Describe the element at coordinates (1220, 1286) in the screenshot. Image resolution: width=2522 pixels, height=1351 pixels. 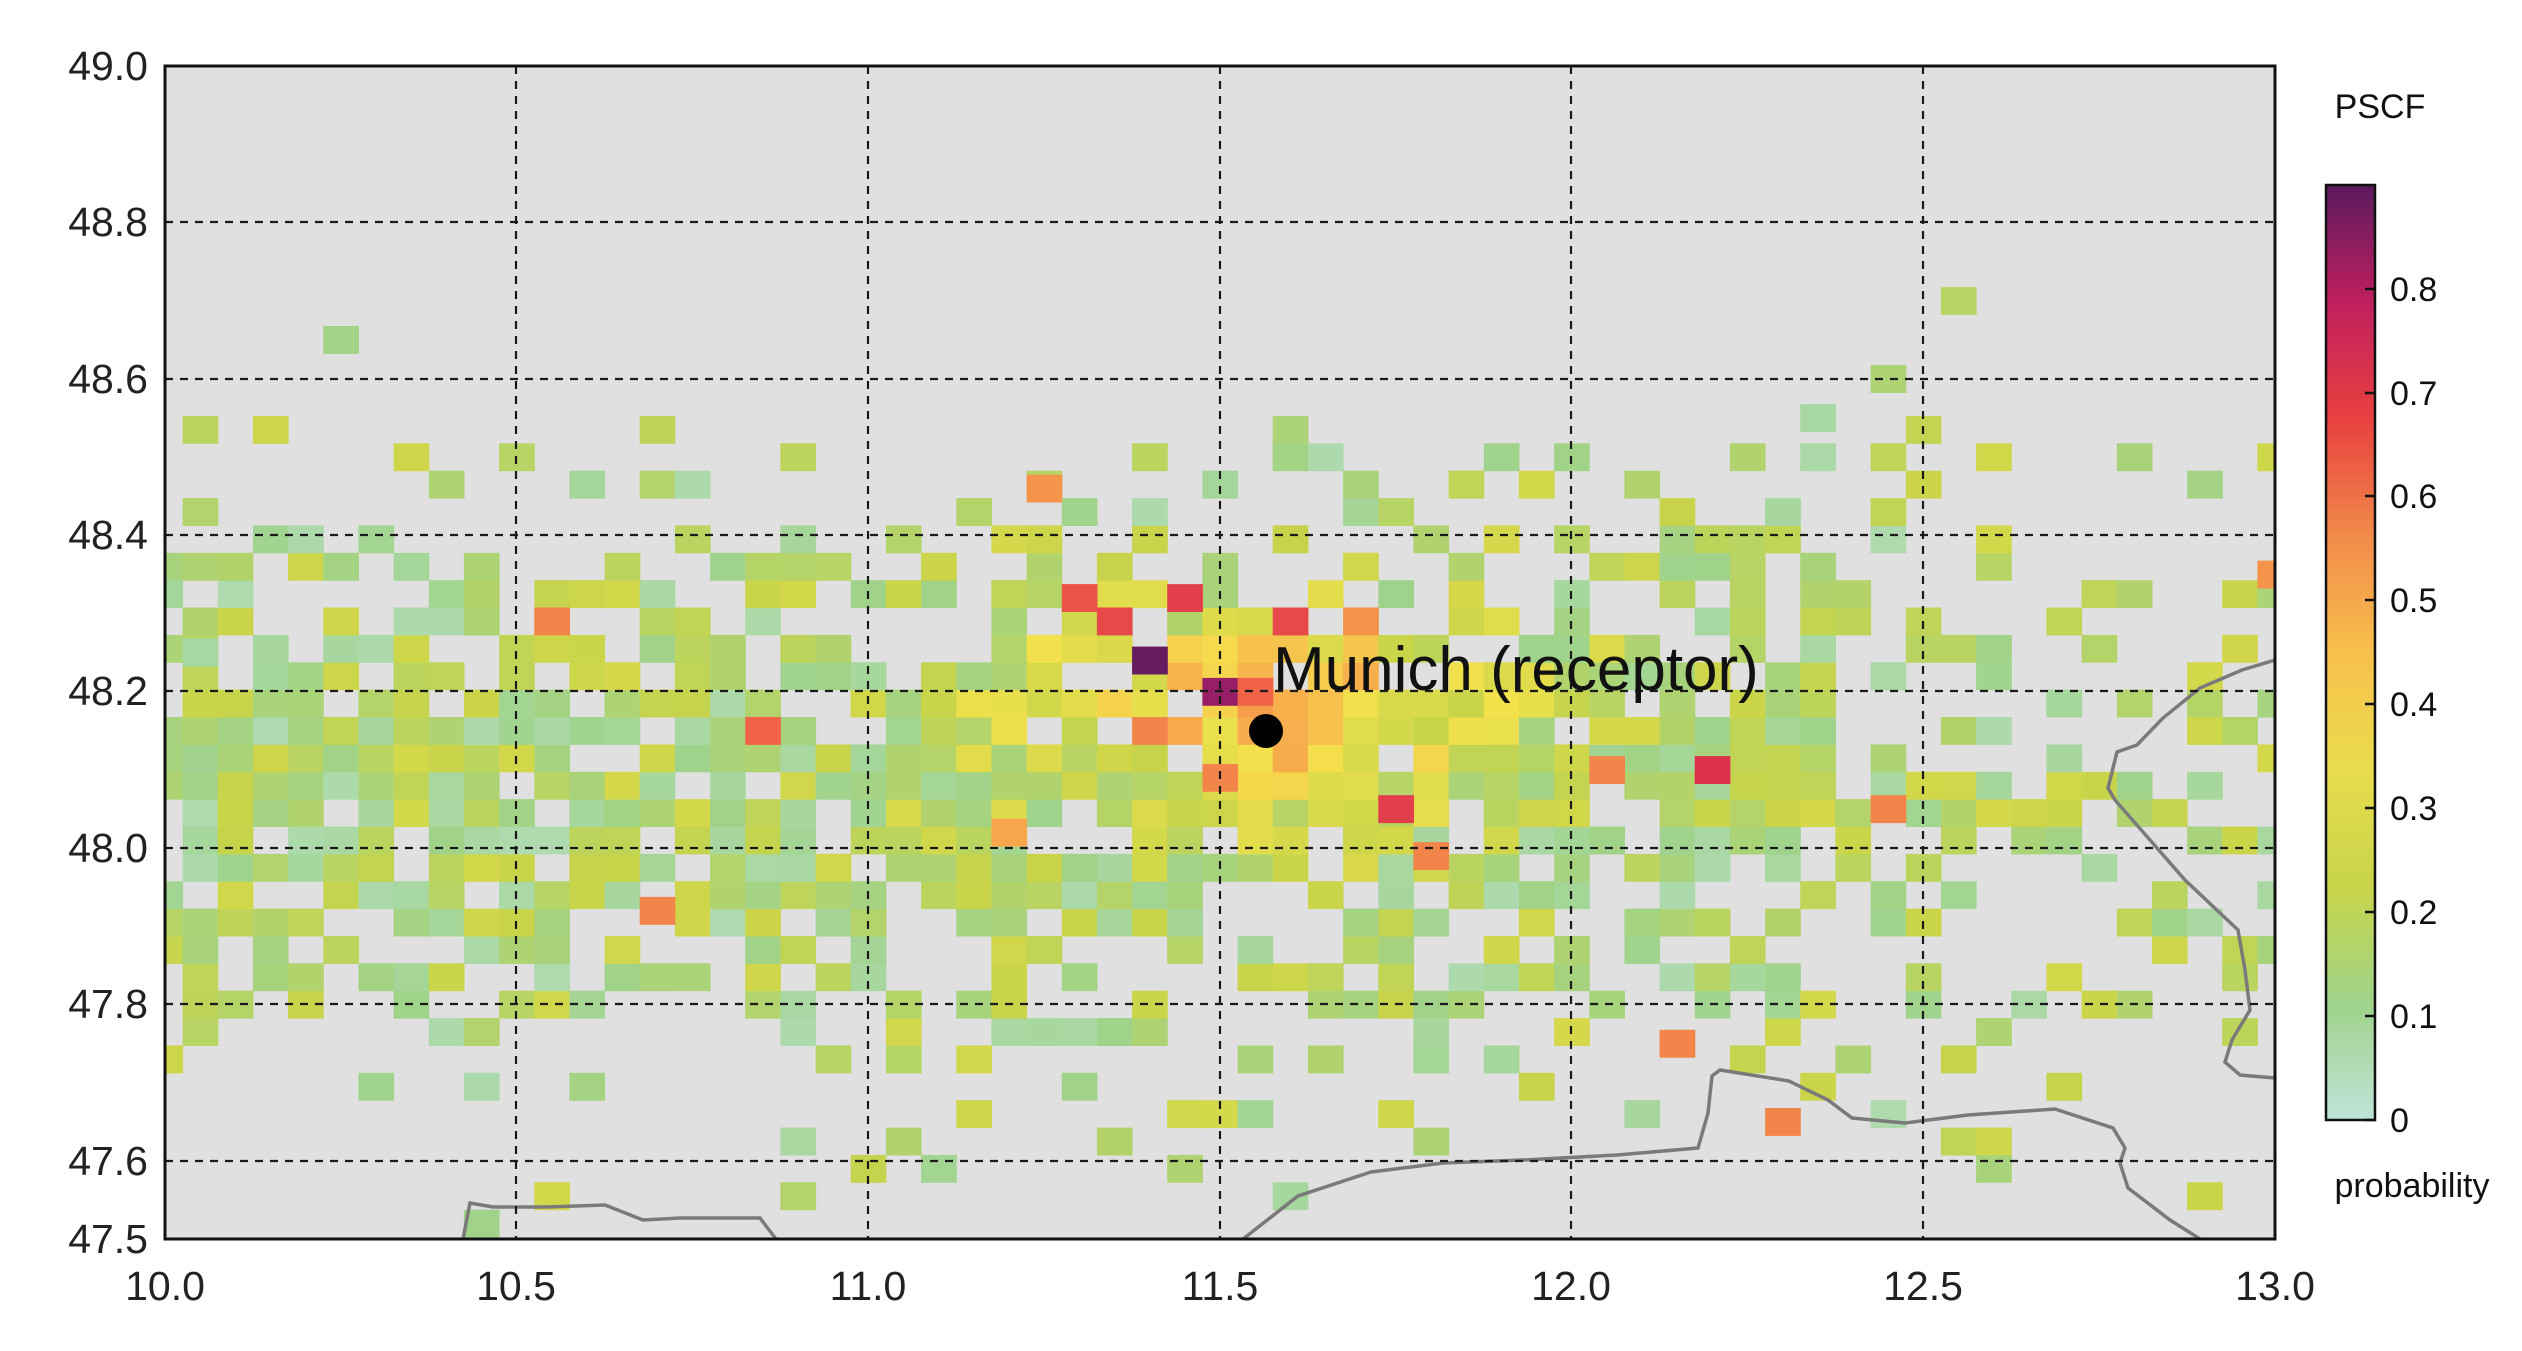
I see `x-tick-label: 11.5` at that location.